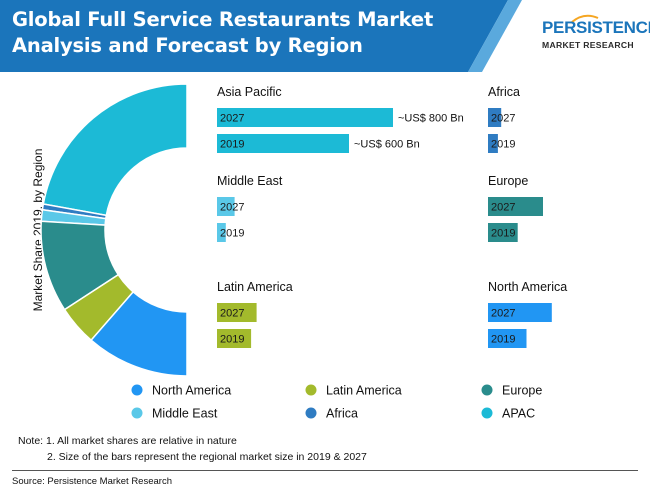  What do you see at coordinates (503, 340) in the screenshot?
I see `bar-label-north-america-2019: 2019` at bounding box center [503, 340].